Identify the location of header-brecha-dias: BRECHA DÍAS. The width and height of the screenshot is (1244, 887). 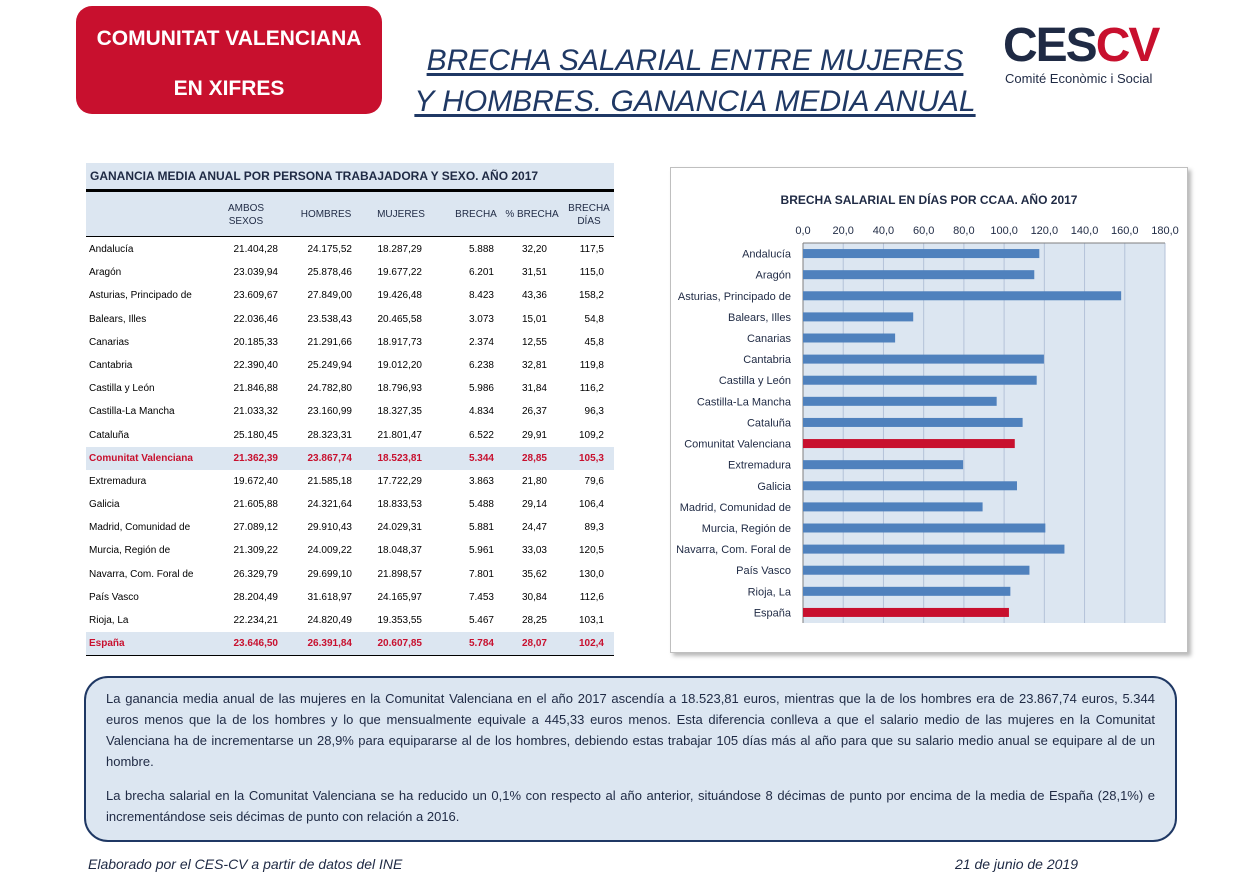
(589, 215).